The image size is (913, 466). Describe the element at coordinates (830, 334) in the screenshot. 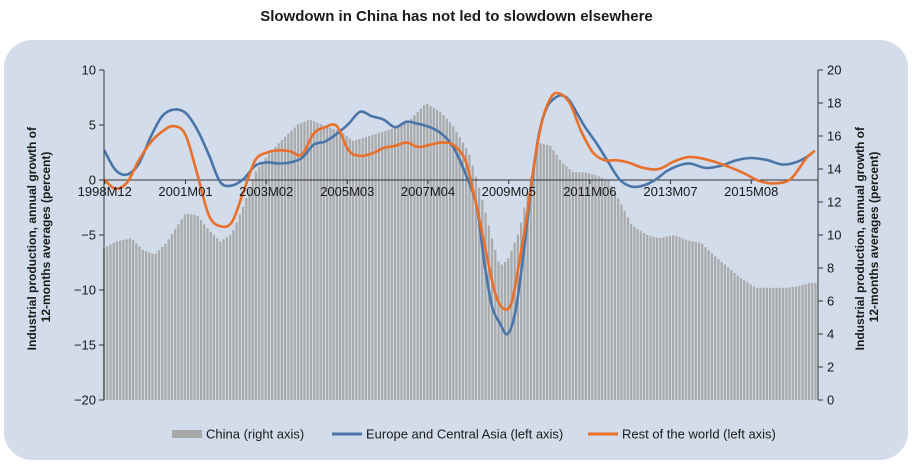

I see `right-tick-label: 4` at that location.